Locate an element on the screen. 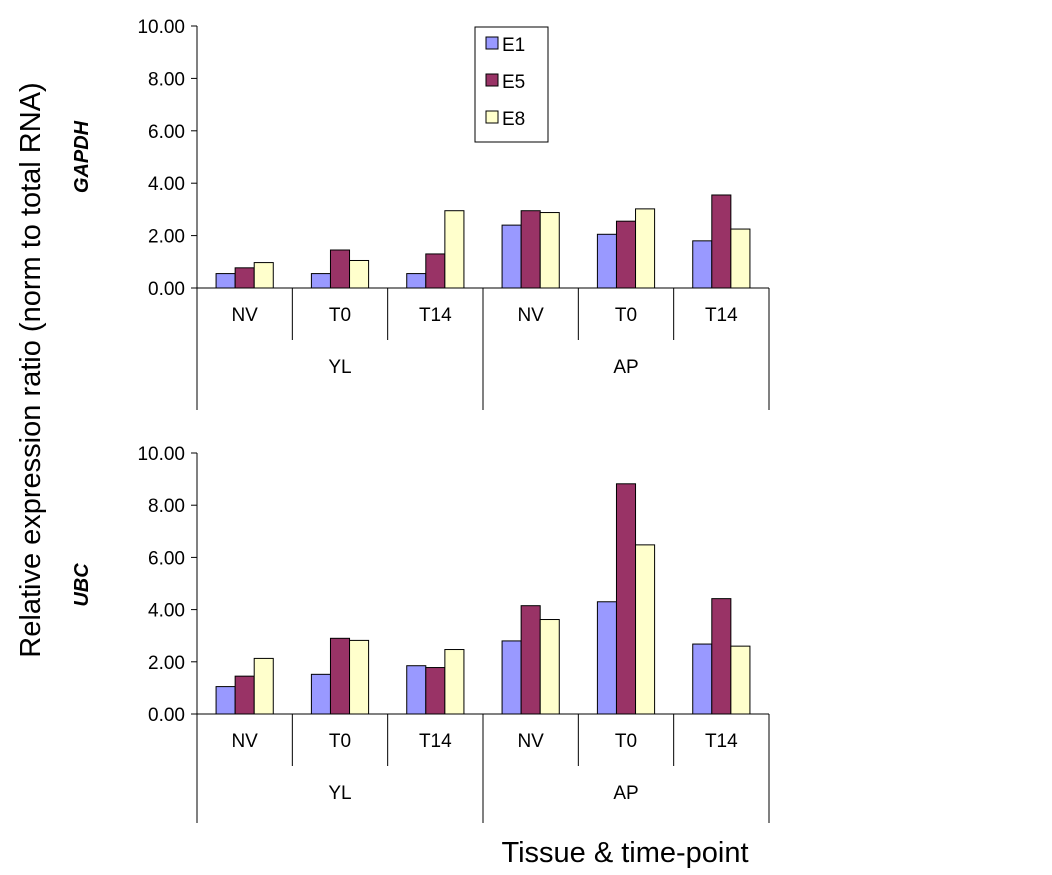  legend-swatch-e5 is located at coordinates (492, 80).